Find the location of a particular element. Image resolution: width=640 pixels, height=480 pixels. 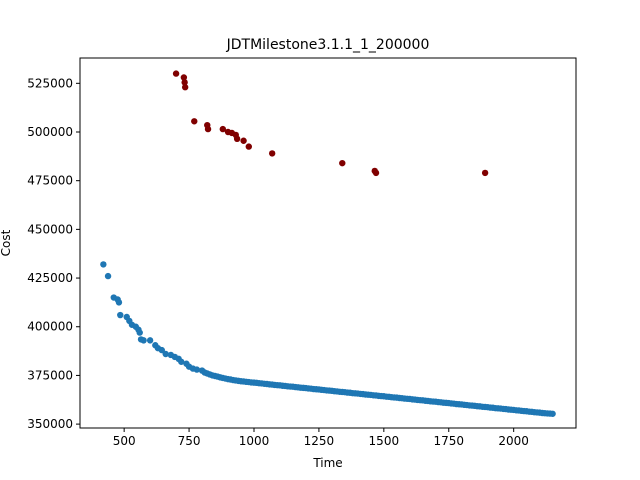

x-tick-label-2: 1000 is located at coordinates (254, 441).